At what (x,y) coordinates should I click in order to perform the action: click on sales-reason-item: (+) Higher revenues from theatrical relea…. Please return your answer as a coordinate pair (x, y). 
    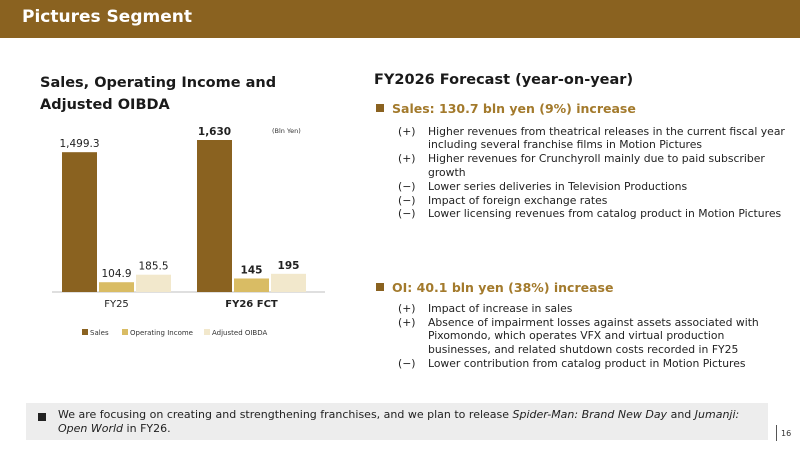
    Looking at the image, I should click on (593, 138).